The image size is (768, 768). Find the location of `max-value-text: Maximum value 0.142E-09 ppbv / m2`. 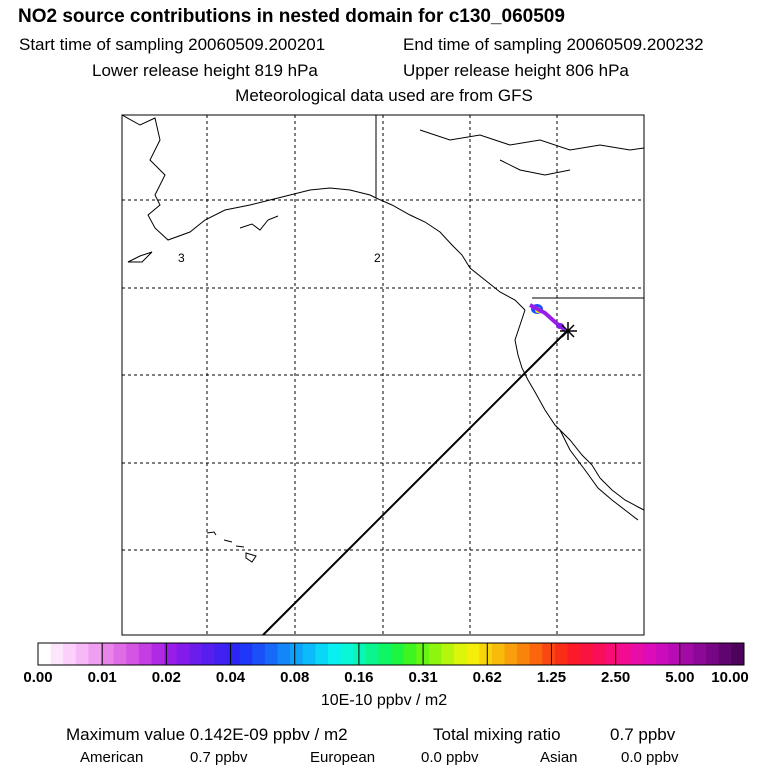

max-value-text: Maximum value 0.142E-09 ppbv / m2 is located at coordinates (207, 734).